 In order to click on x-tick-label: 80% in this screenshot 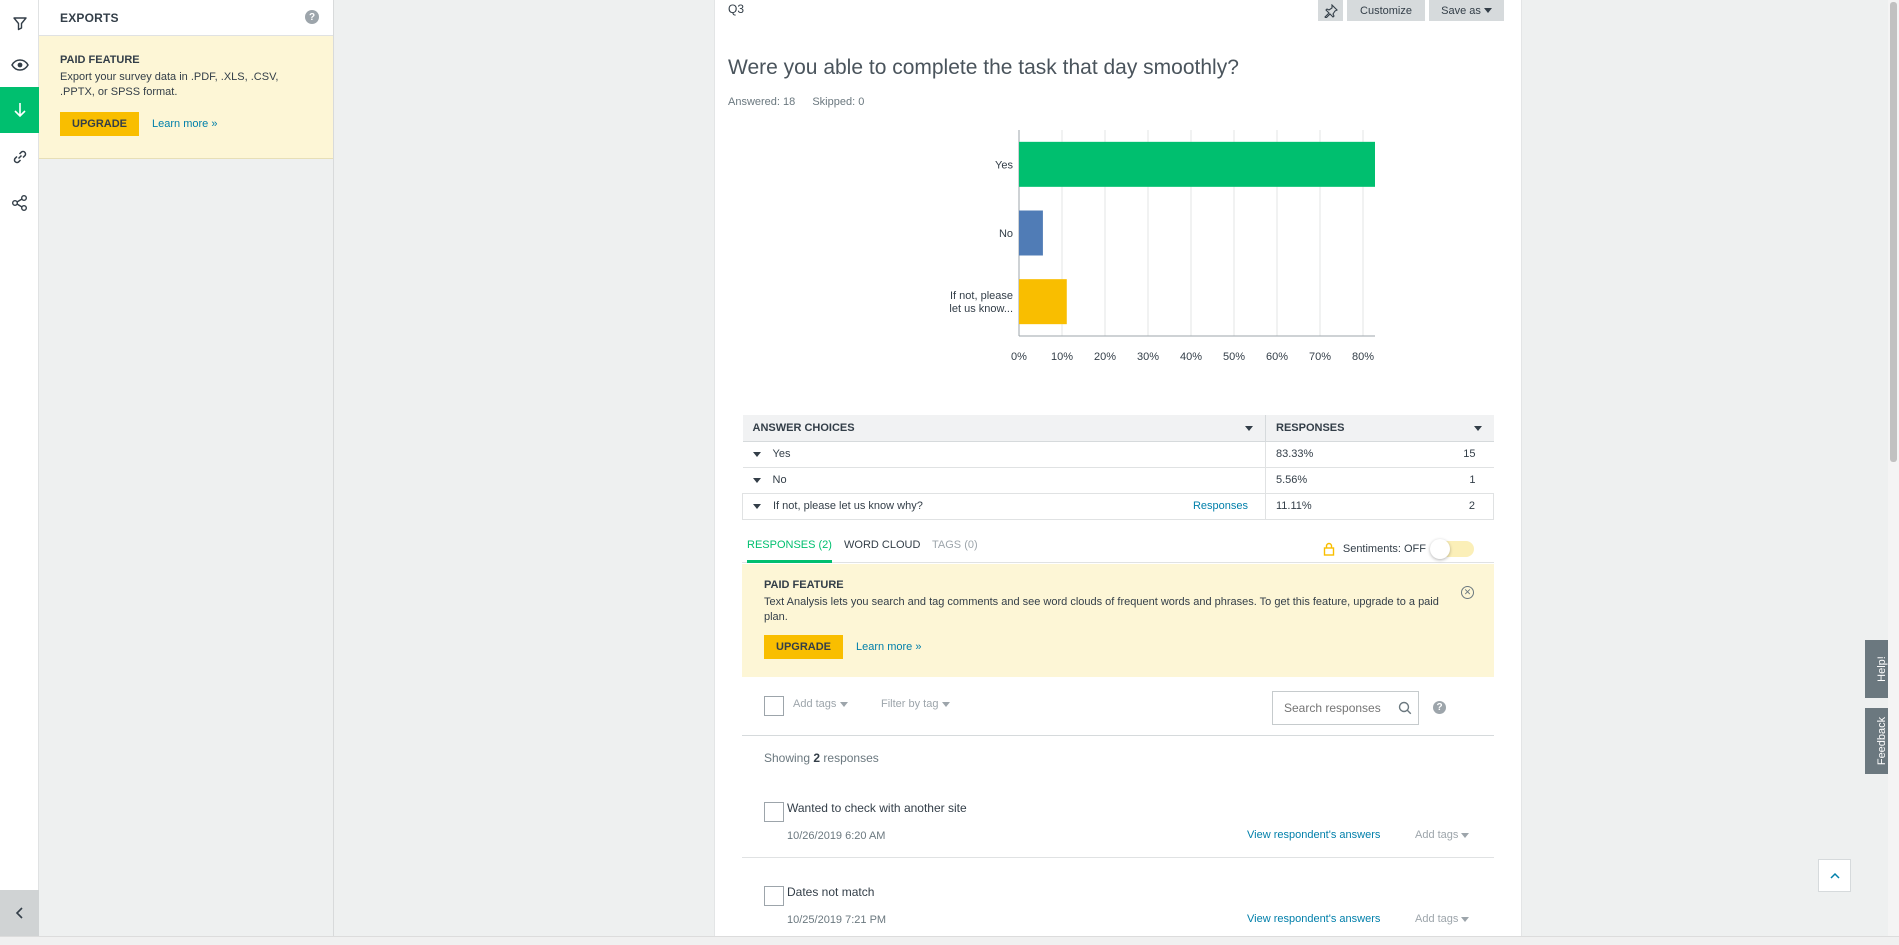, I will do `click(1363, 357)`.